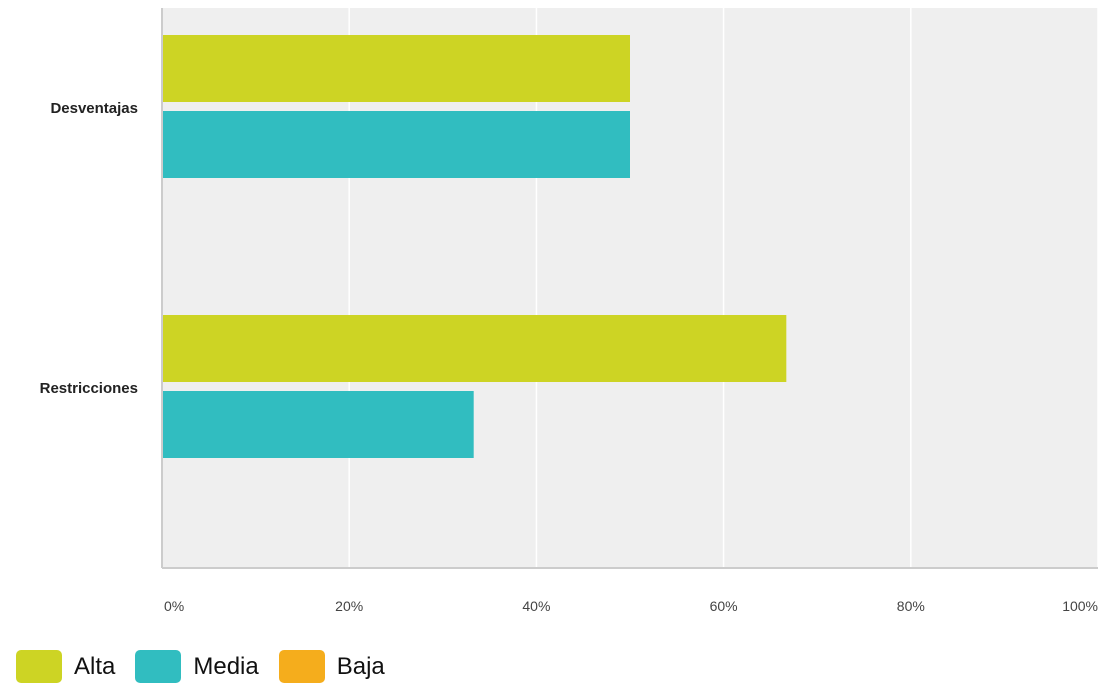 The image size is (1103, 693). What do you see at coordinates (396, 144) in the screenshot?
I see `bar-desventajas-media` at bounding box center [396, 144].